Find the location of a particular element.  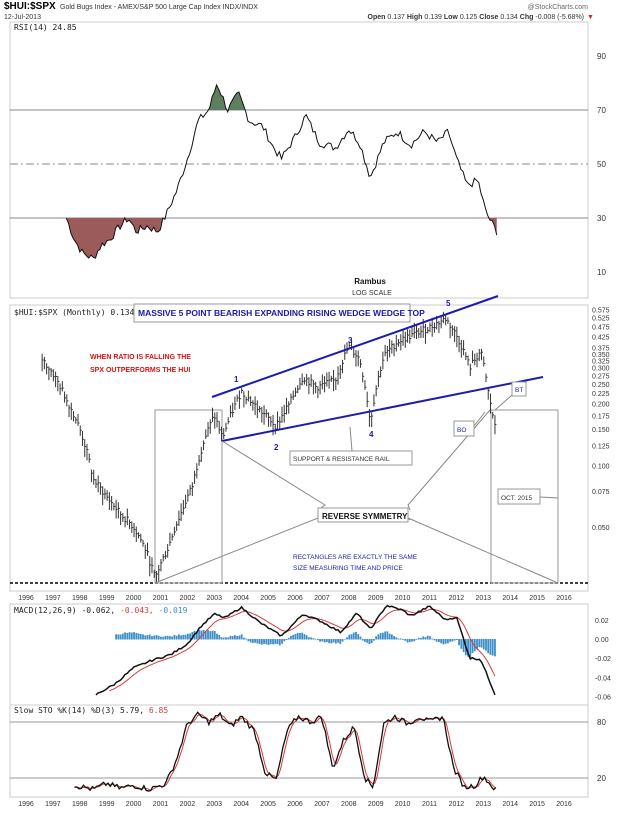

wedge-point-5: 5 is located at coordinates (448, 303).